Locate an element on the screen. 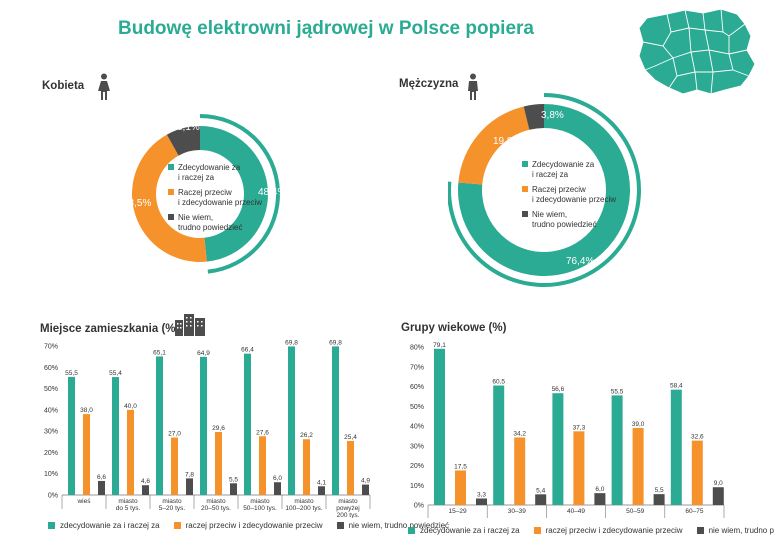  residence-ytick-label: 0% is located at coordinates (53, 496).